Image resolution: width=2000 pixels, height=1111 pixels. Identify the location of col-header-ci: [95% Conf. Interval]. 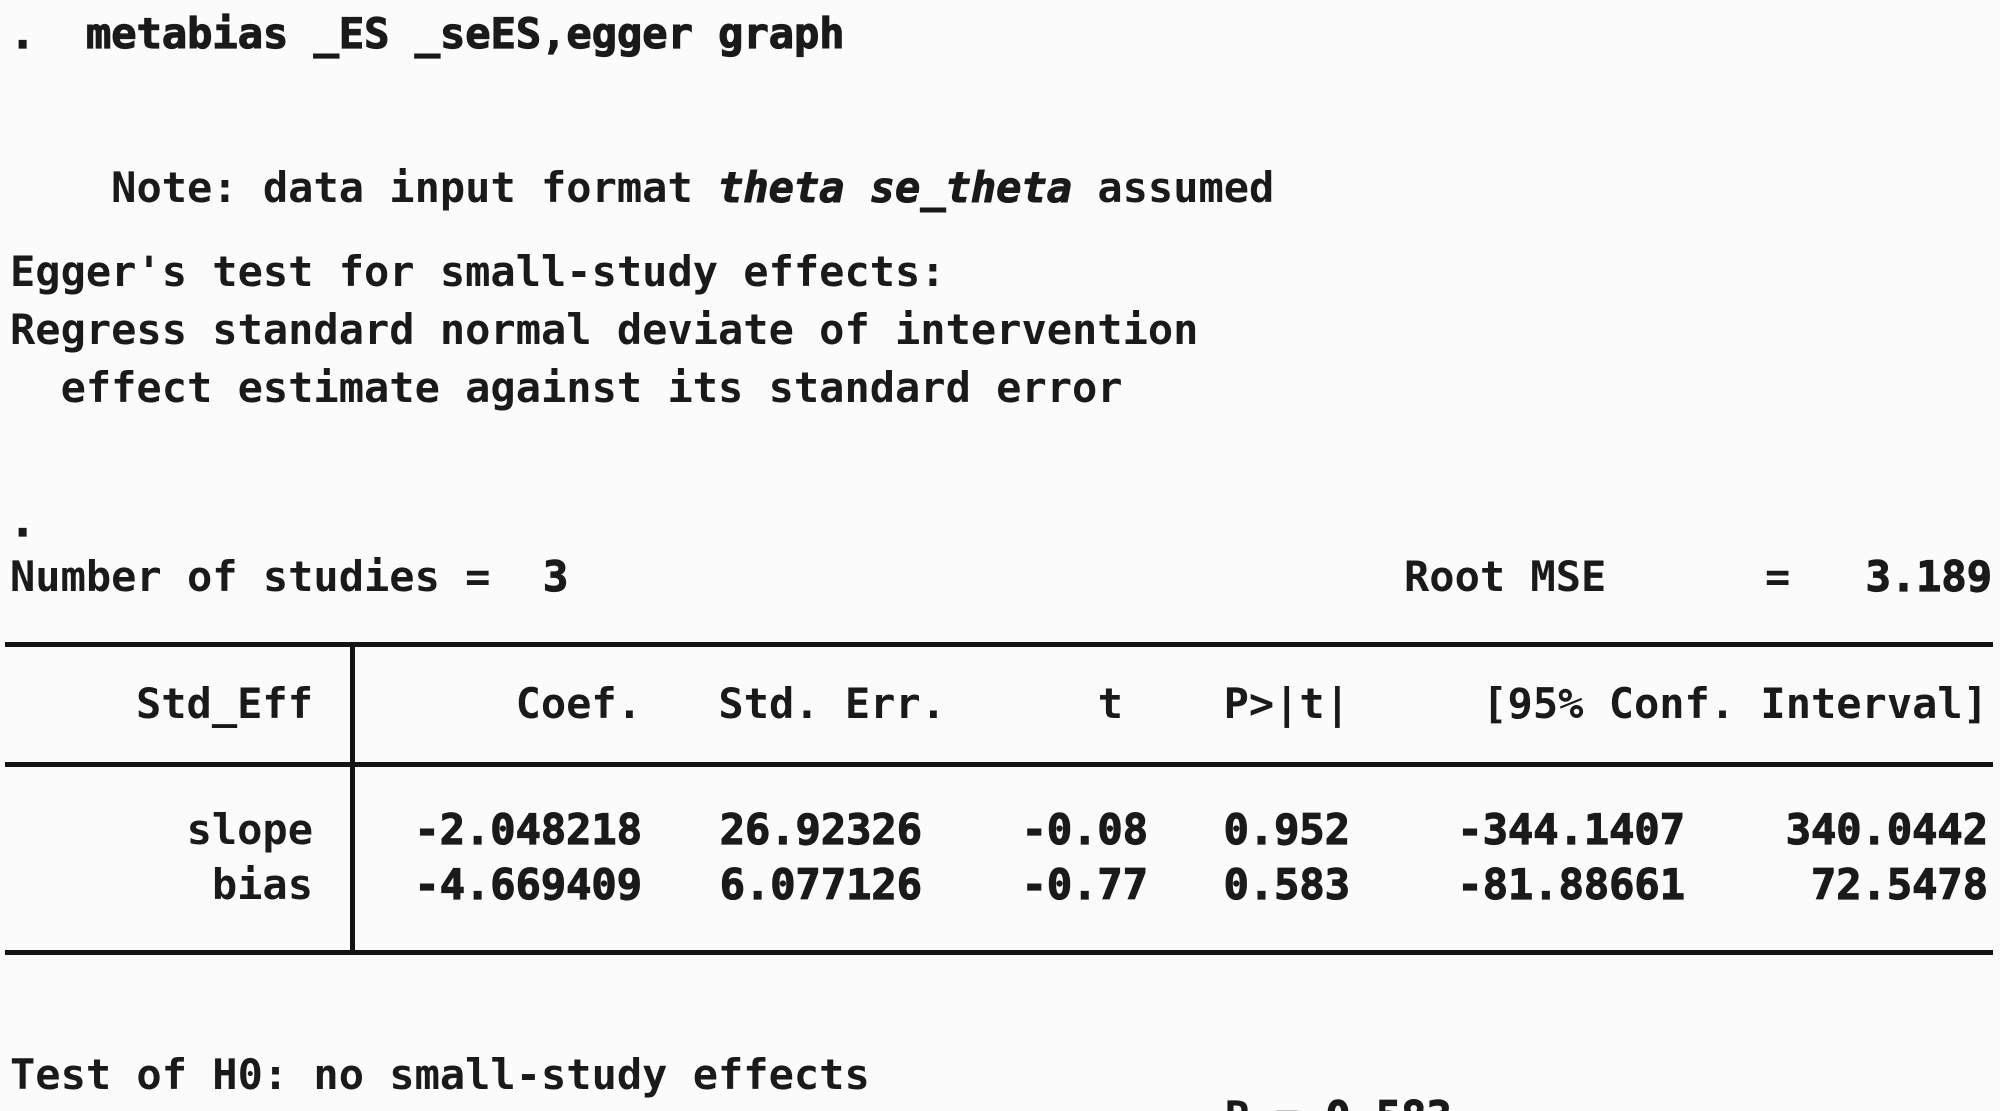
(1735, 703).